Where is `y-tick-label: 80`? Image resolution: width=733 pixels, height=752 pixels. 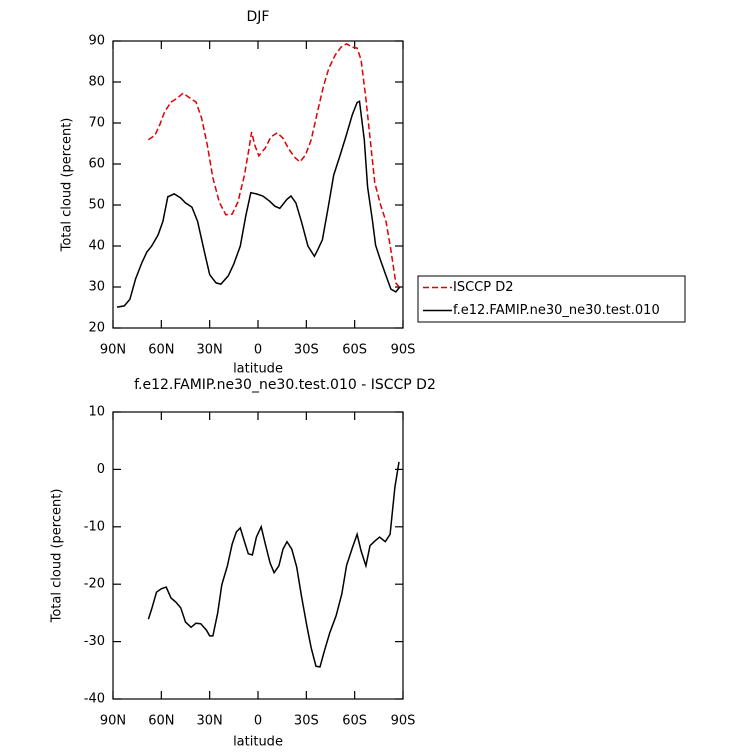
y-tick-label: 80 is located at coordinates (96, 82).